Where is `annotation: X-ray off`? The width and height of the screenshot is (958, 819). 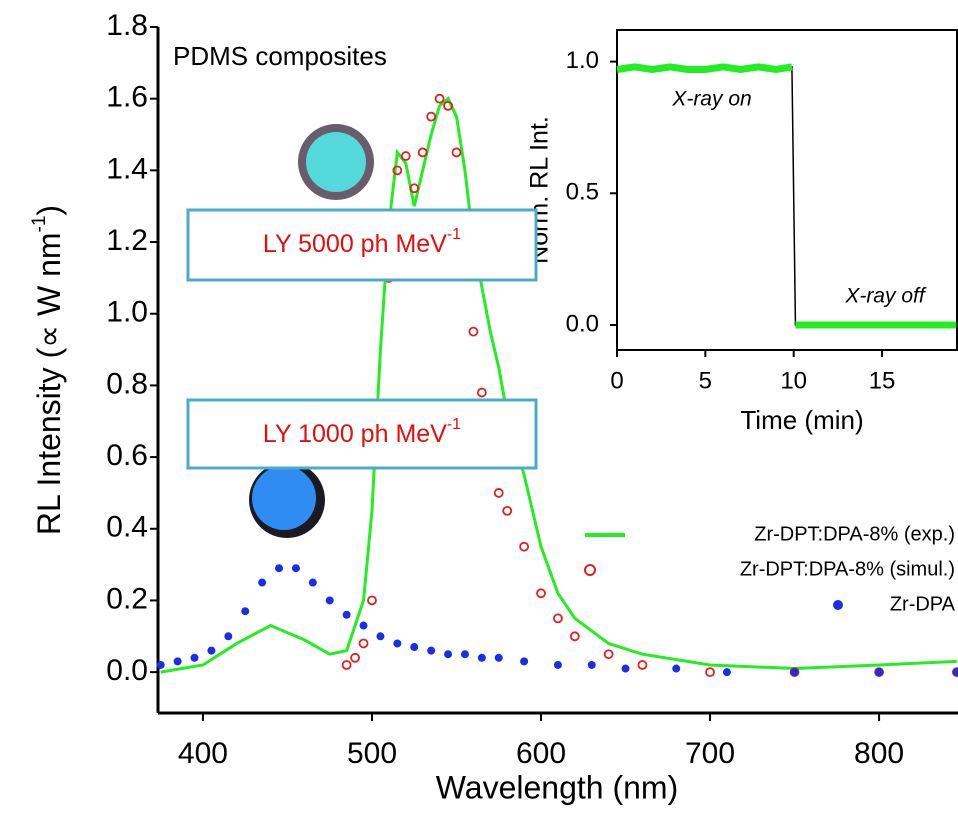
annotation: X-ray off is located at coordinates (885, 296).